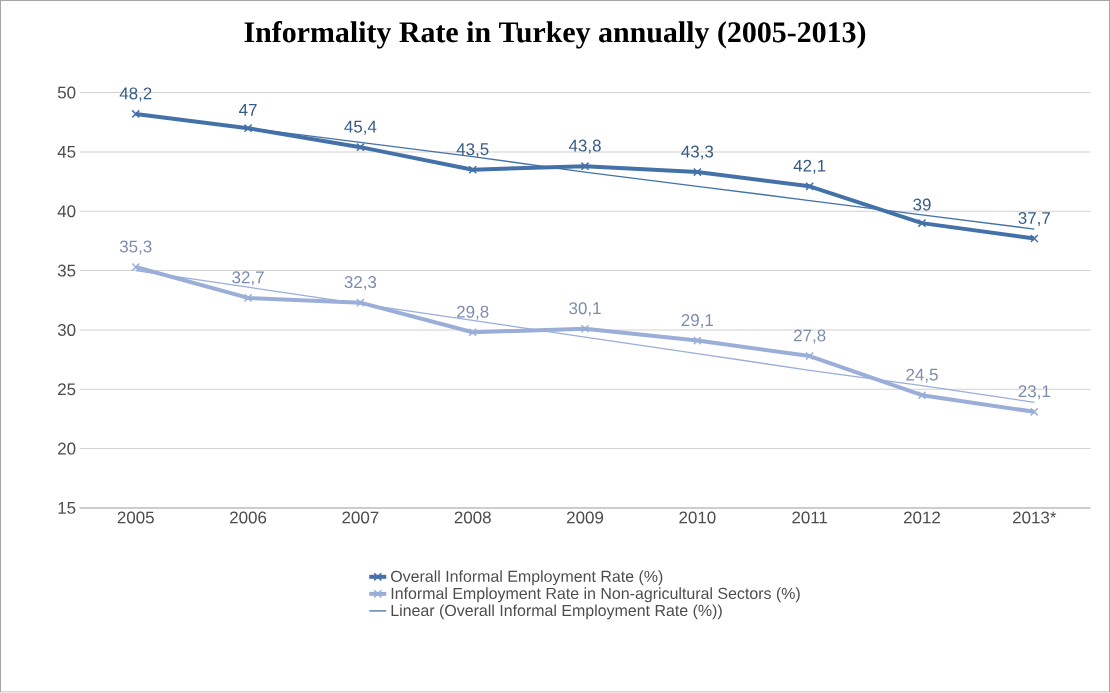 The width and height of the screenshot is (1110, 693). Describe the element at coordinates (1035, 517) in the screenshot. I see `x-tick-label: 2013*` at that location.